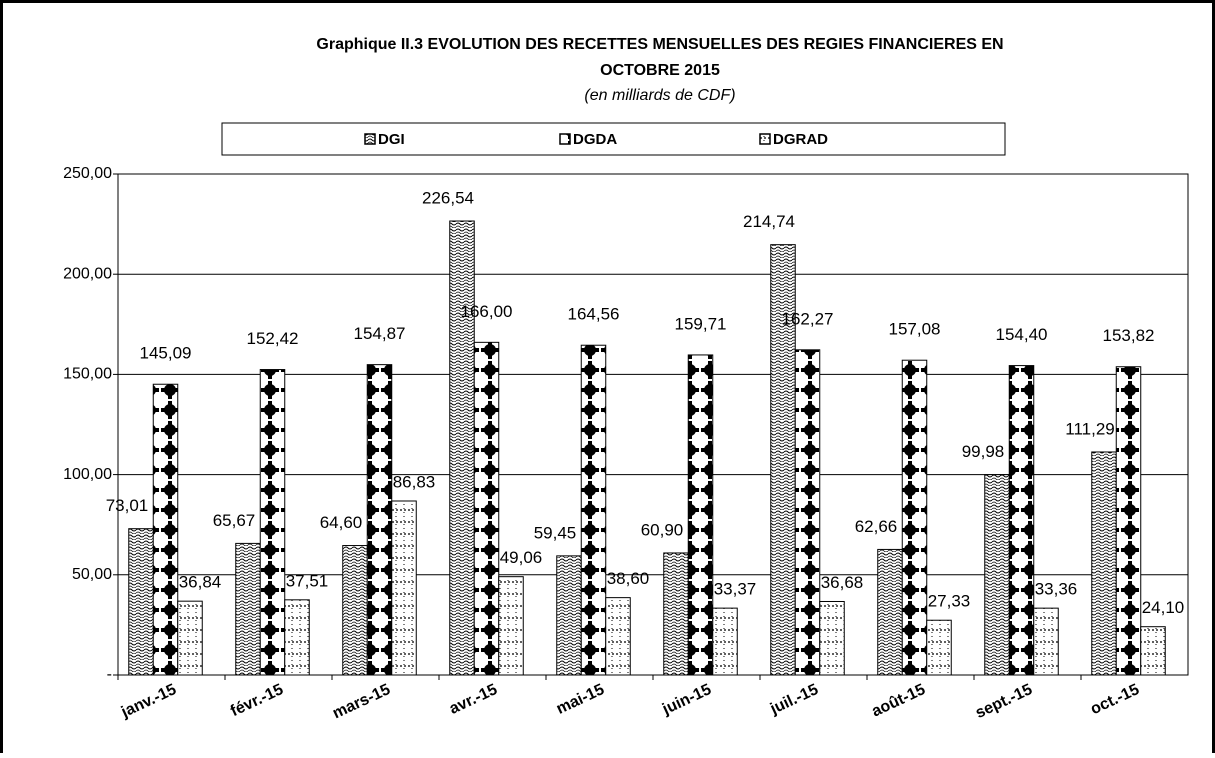 The height and width of the screenshot is (758, 1215). I want to click on value-label: 33,36, so click(1056, 589).